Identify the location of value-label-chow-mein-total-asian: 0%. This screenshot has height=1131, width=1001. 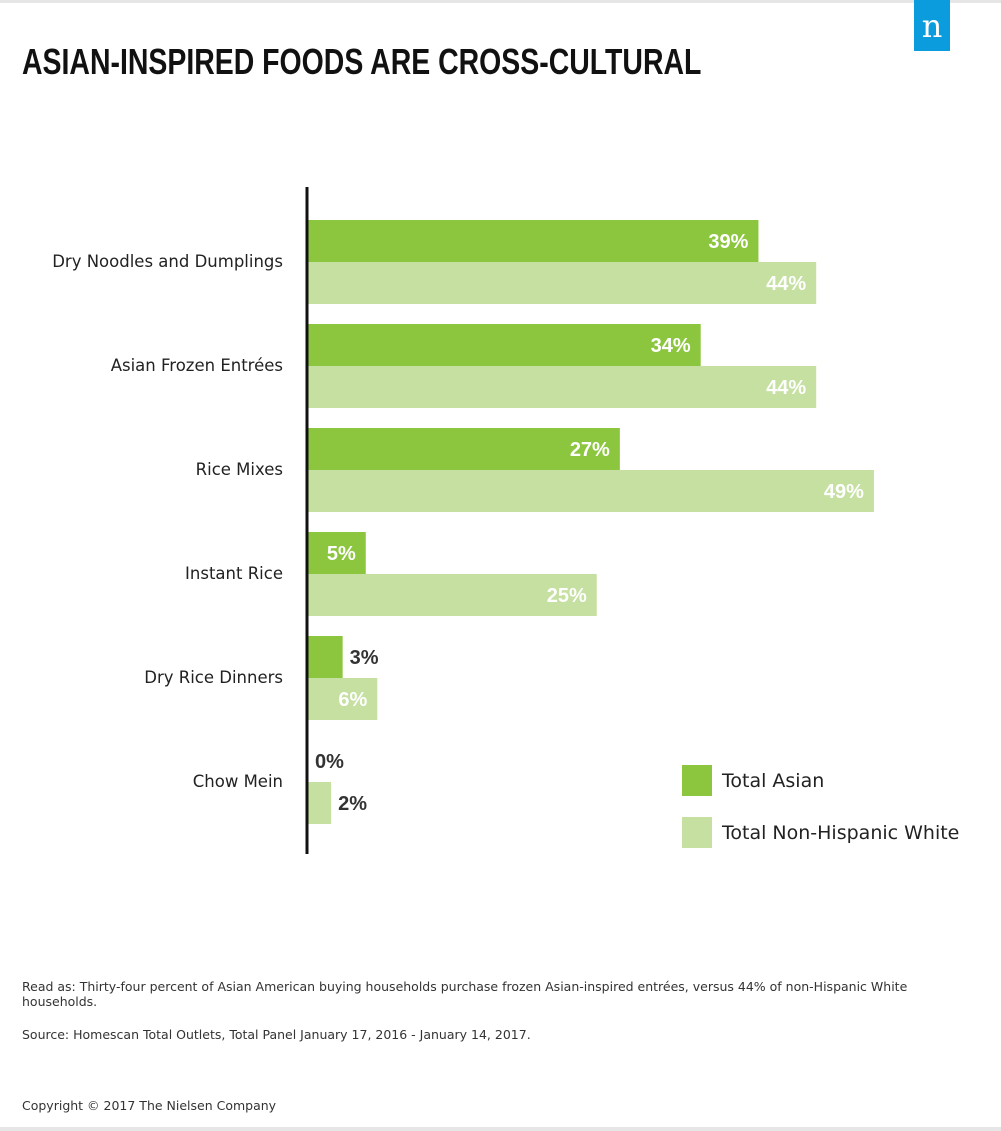
(329, 762).